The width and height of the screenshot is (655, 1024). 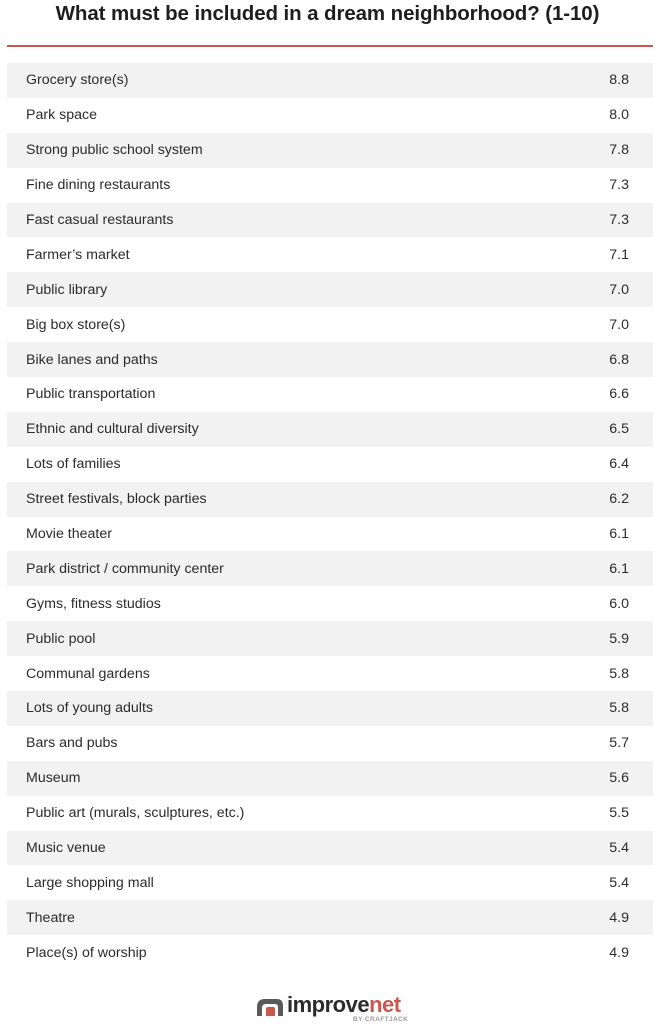 What do you see at coordinates (330, 743) in the screenshot?
I see `table-row: Bars and pubs 5.7` at bounding box center [330, 743].